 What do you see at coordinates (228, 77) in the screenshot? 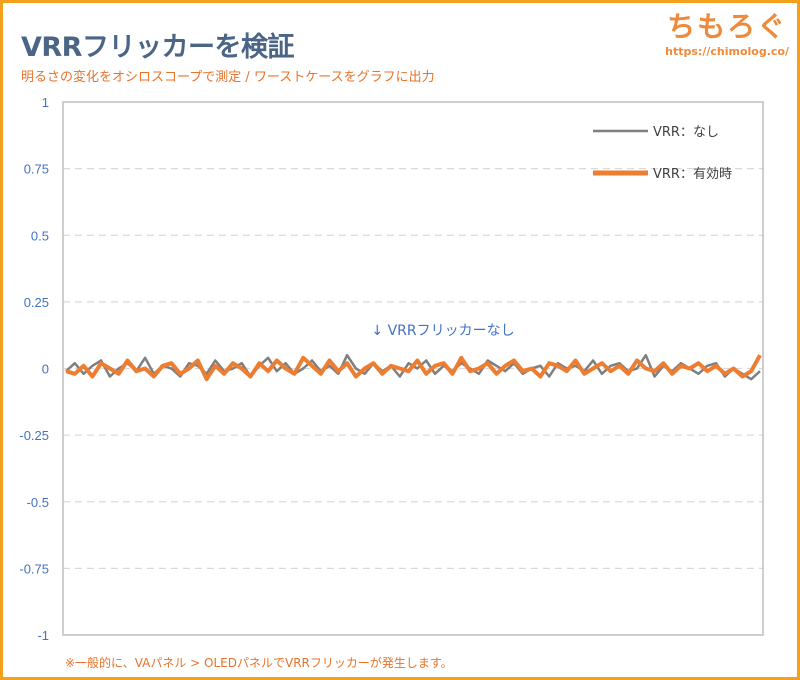
I see `page-subtitle: 明るさの変化をオシロスコープで測定 / ワーストケースをグラフに出力` at bounding box center [228, 77].